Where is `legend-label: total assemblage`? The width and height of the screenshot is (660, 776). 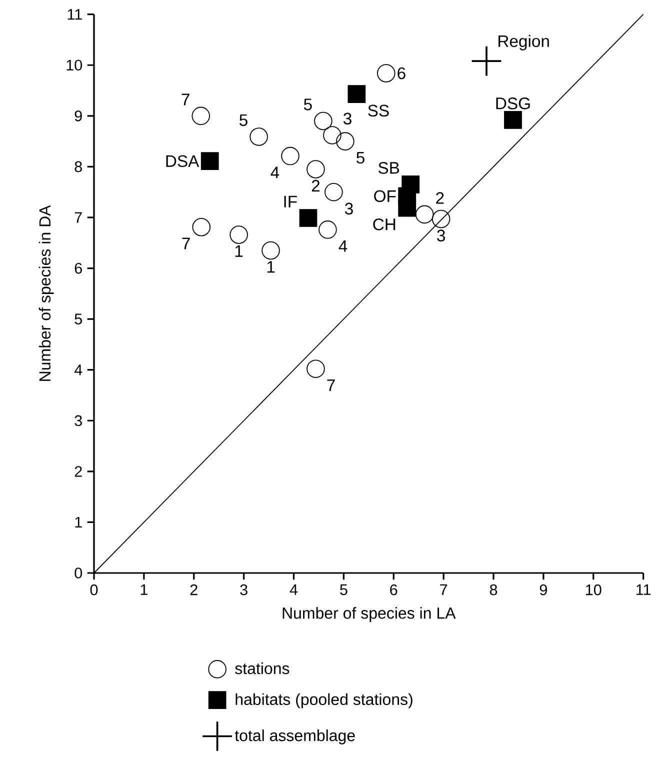 legend-label: total assemblage is located at coordinates (294, 736).